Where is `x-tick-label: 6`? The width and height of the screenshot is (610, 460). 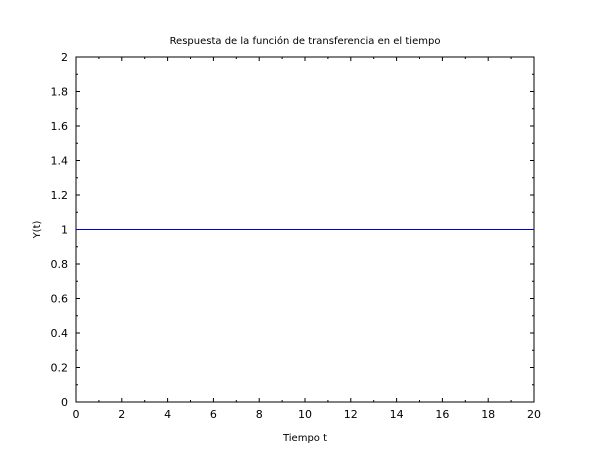 x-tick-label: 6 is located at coordinates (213, 414).